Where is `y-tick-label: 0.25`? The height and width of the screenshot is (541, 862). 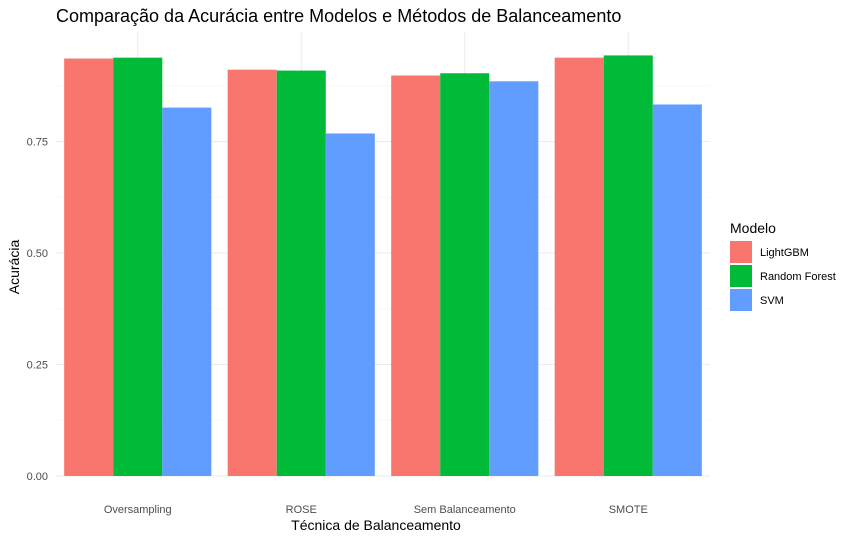 y-tick-label: 0.25 is located at coordinates (37, 366).